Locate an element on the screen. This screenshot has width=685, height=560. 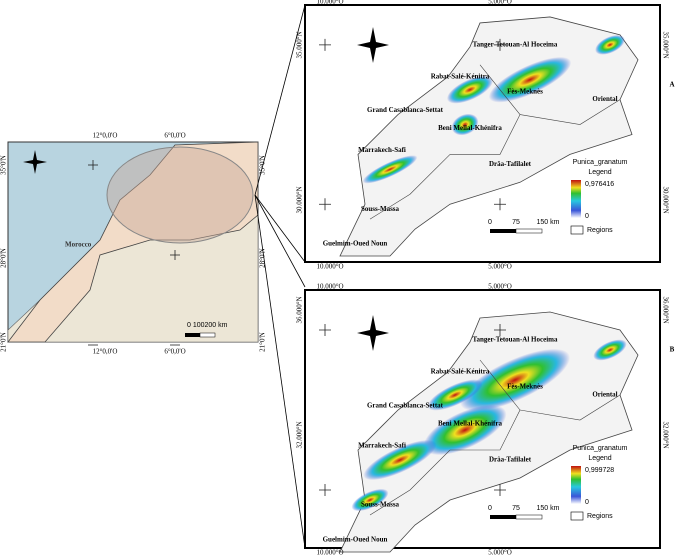
country-label: Morocco is located at coordinates (78, 245).